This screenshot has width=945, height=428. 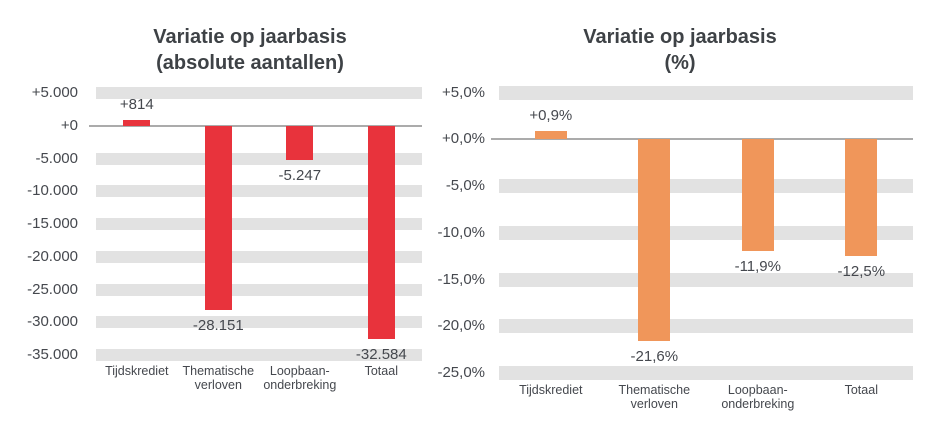 What do you see at coordinates (52, 256) in the screenshot?
I see `y-axis-tick-label: -20.000` at bounding box center [52, 256].